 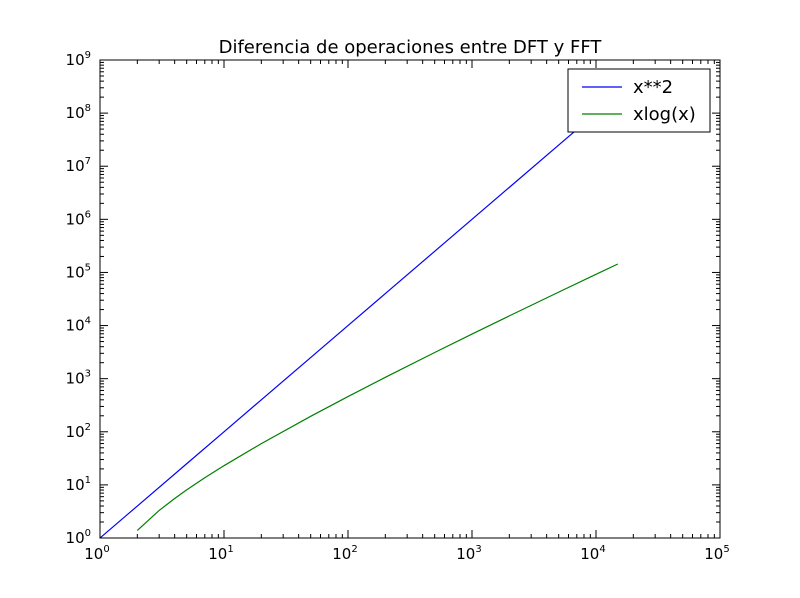 What do you see at coordinates (78, 165) in the screenshot?
I see `tick-label: 10⁷` at bounding box center [78, 165].